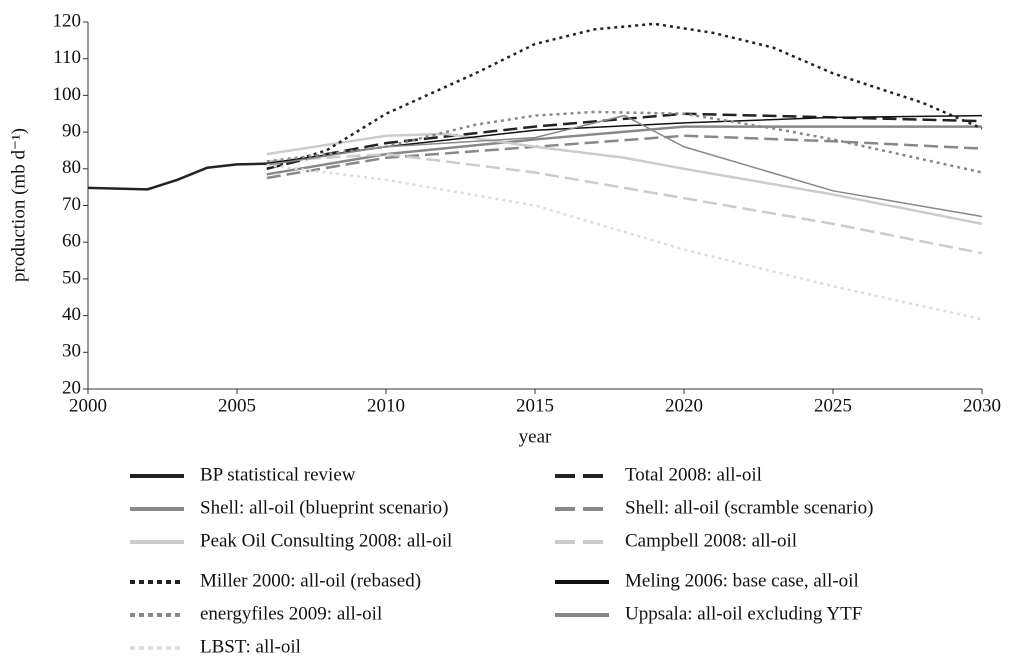 The image size is (1009, 668). Describe the element at coordinates (326, 540) in the screenshot. I see `legend-label: Peak Oil Consulting 2008: all-oil` at that location.